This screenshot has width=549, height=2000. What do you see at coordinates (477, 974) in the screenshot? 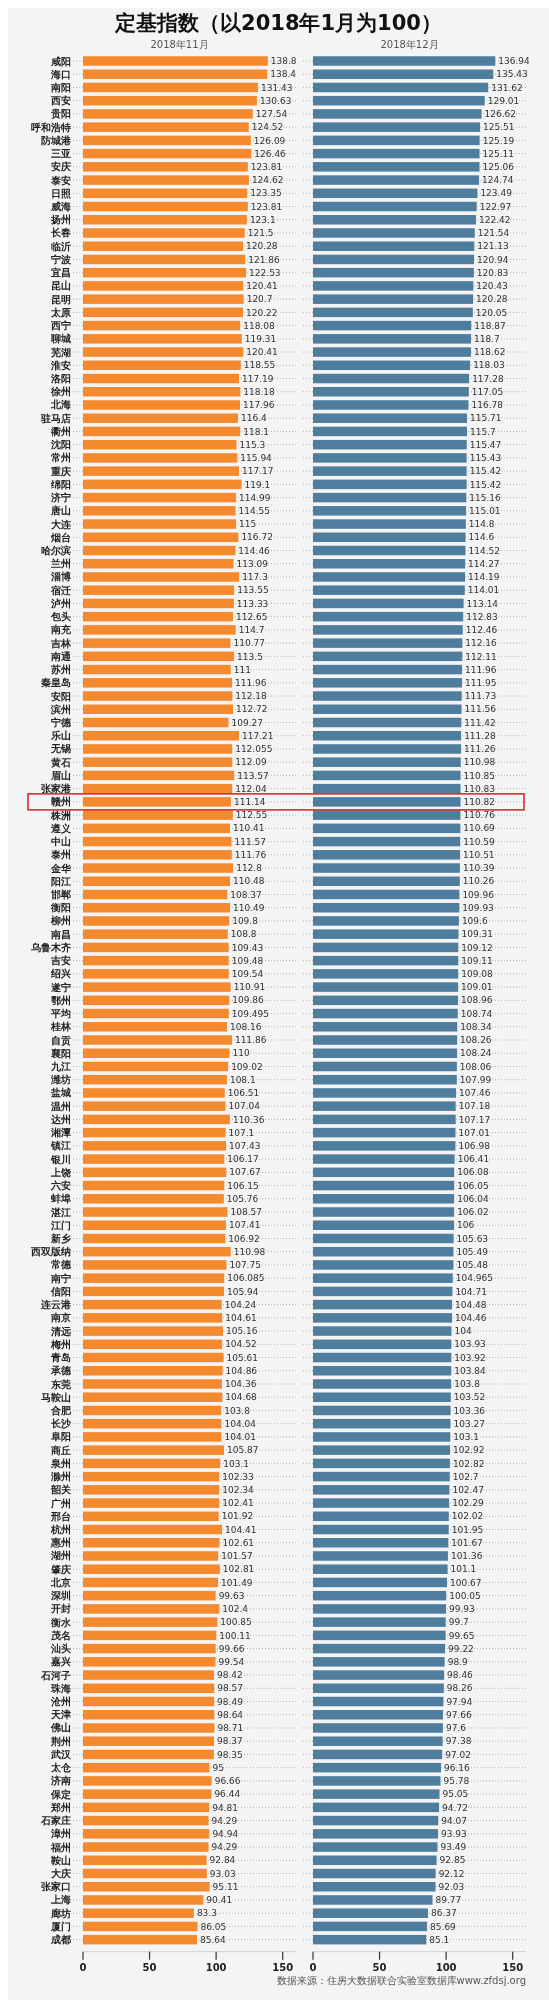
I see `data-label: 109.08` at bounding box center [477, 974].